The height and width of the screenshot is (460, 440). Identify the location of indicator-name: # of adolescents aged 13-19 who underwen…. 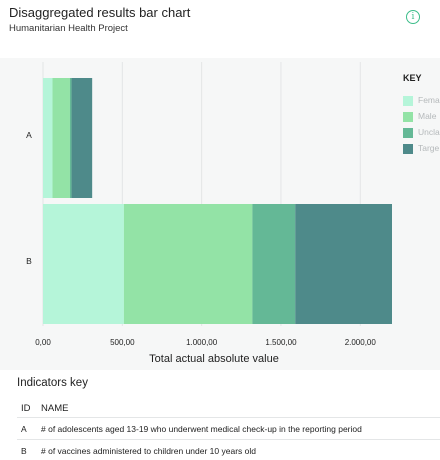
(201, 429).